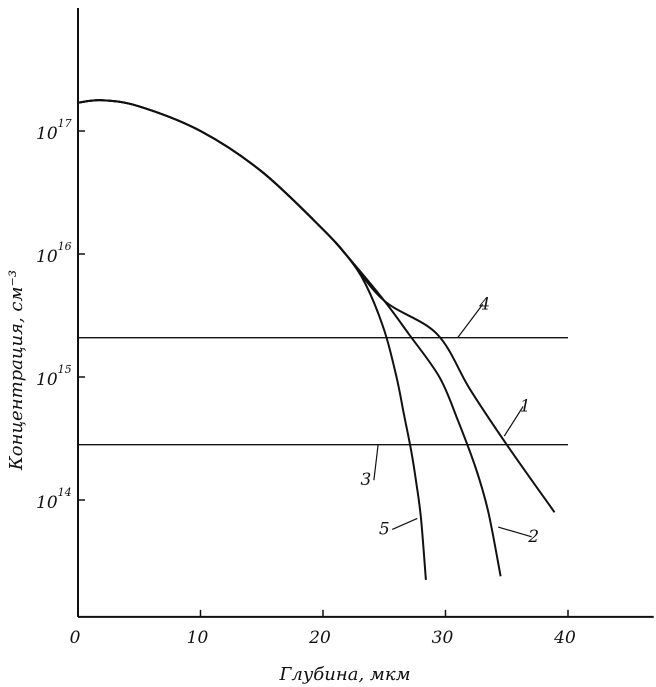  I want to click on x-tick-label: 10, so click(198, 638).